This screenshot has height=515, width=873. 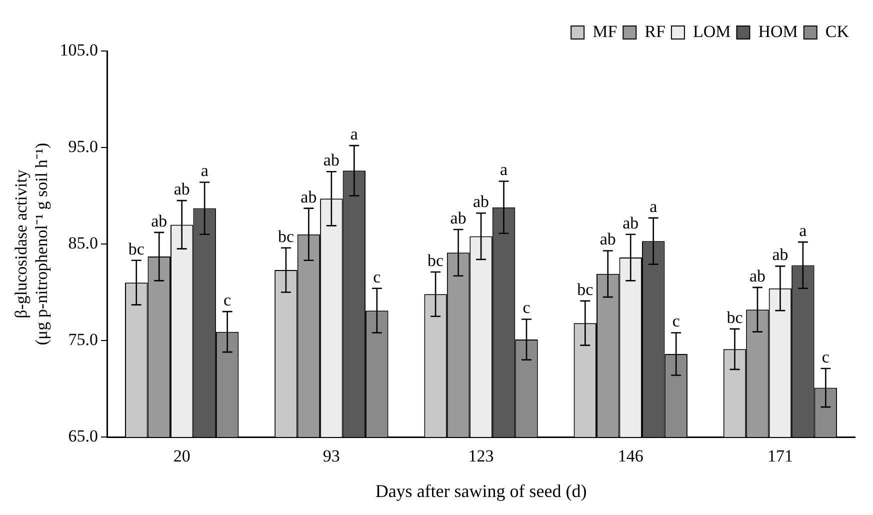 I want to click on y-tick-label: 65.0, so click(x=83, y=436).